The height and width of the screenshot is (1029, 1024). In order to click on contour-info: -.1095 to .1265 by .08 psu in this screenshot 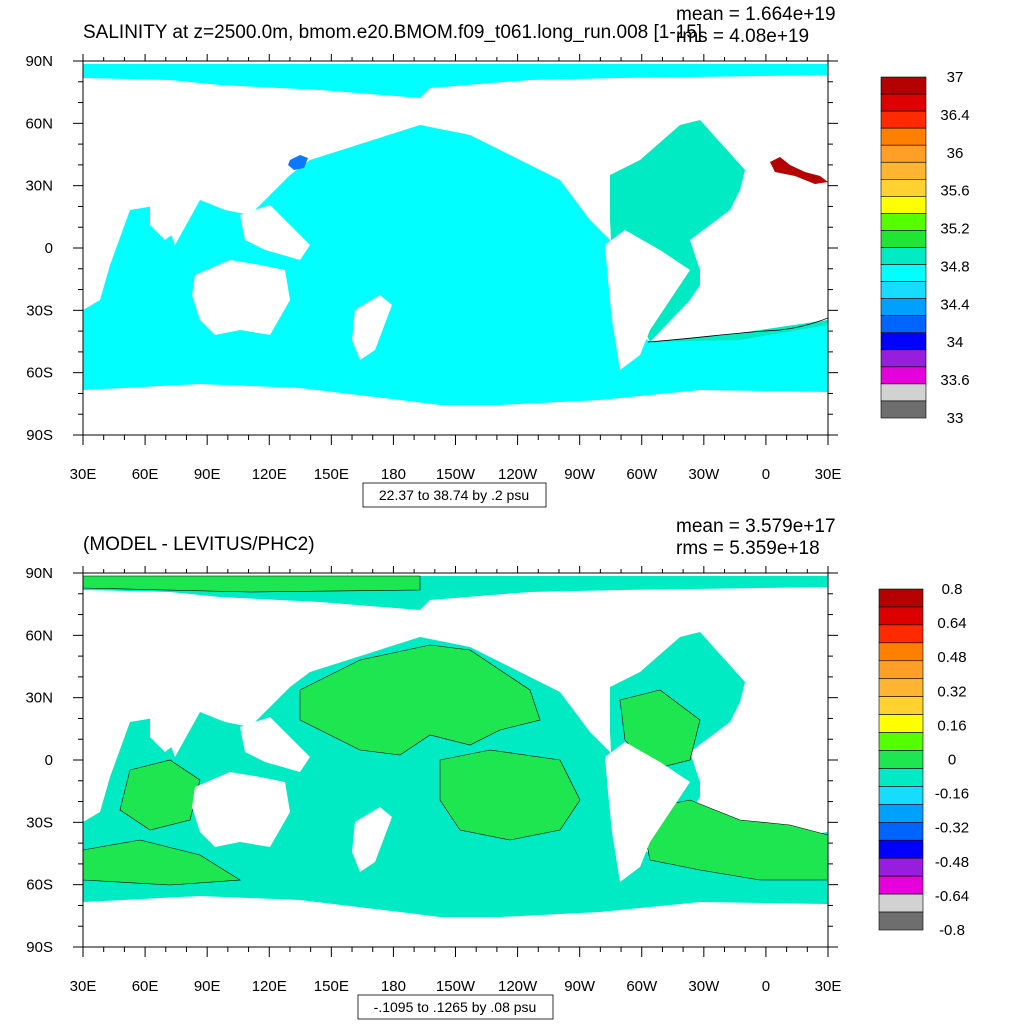, I will do `click(455, 1007)`.